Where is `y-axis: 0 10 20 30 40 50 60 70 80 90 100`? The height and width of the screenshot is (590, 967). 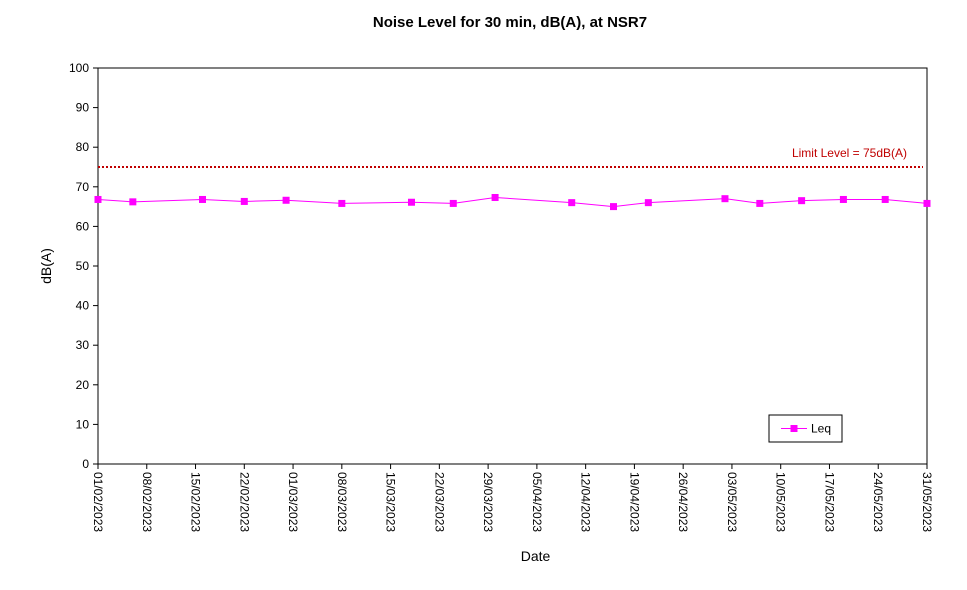
y-axis: 0 10 20 30 40 50 60 70 80 90 100 is located at coordinates (83, 266).